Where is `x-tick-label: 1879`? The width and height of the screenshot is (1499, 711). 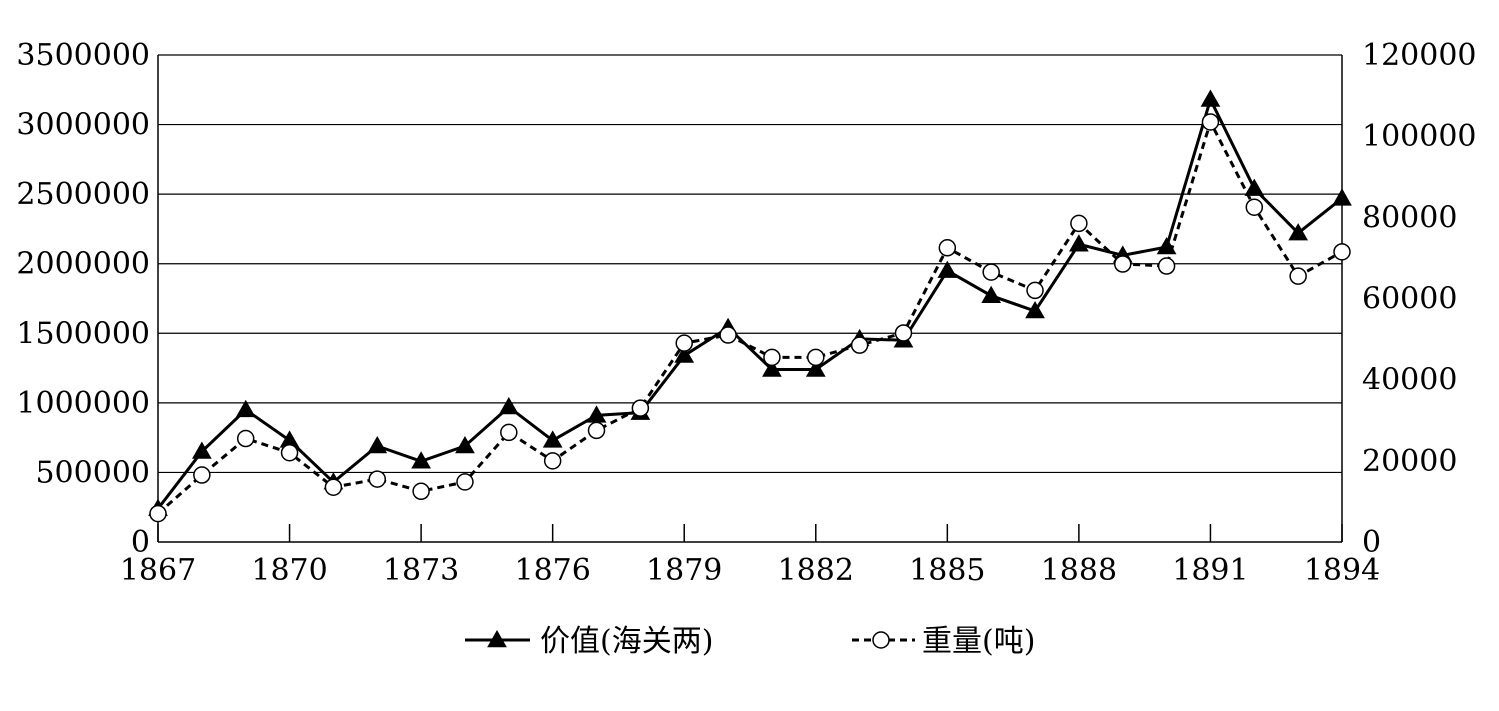
x-tick-label: 1879 is located at coordinates (684, 570).